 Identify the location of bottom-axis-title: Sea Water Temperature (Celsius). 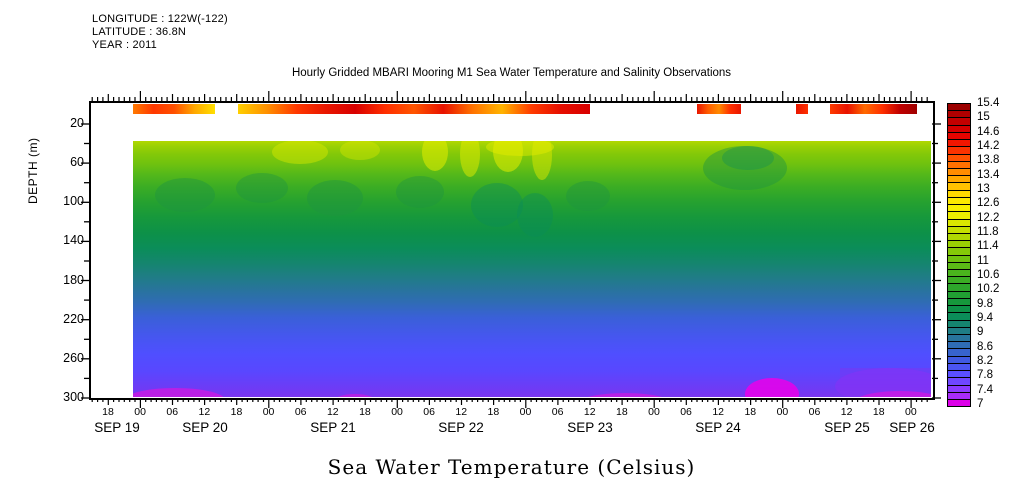
(511, 467).